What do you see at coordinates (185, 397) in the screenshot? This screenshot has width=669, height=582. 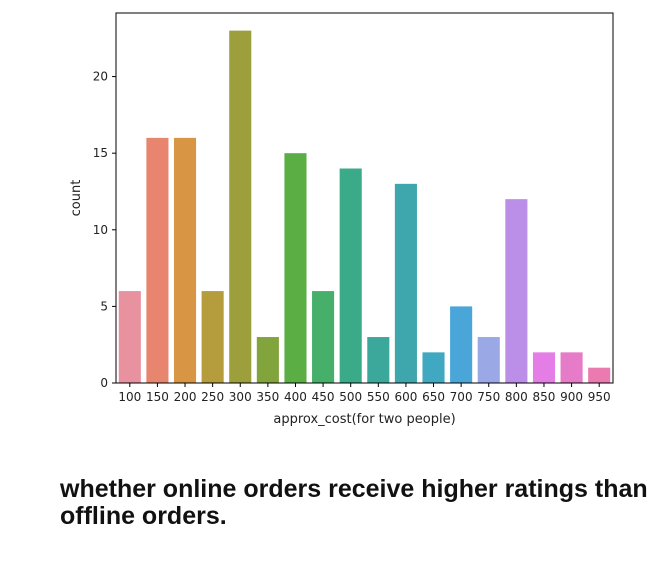 I see `x-tick-label: 200` at bounding box center [185, 397].